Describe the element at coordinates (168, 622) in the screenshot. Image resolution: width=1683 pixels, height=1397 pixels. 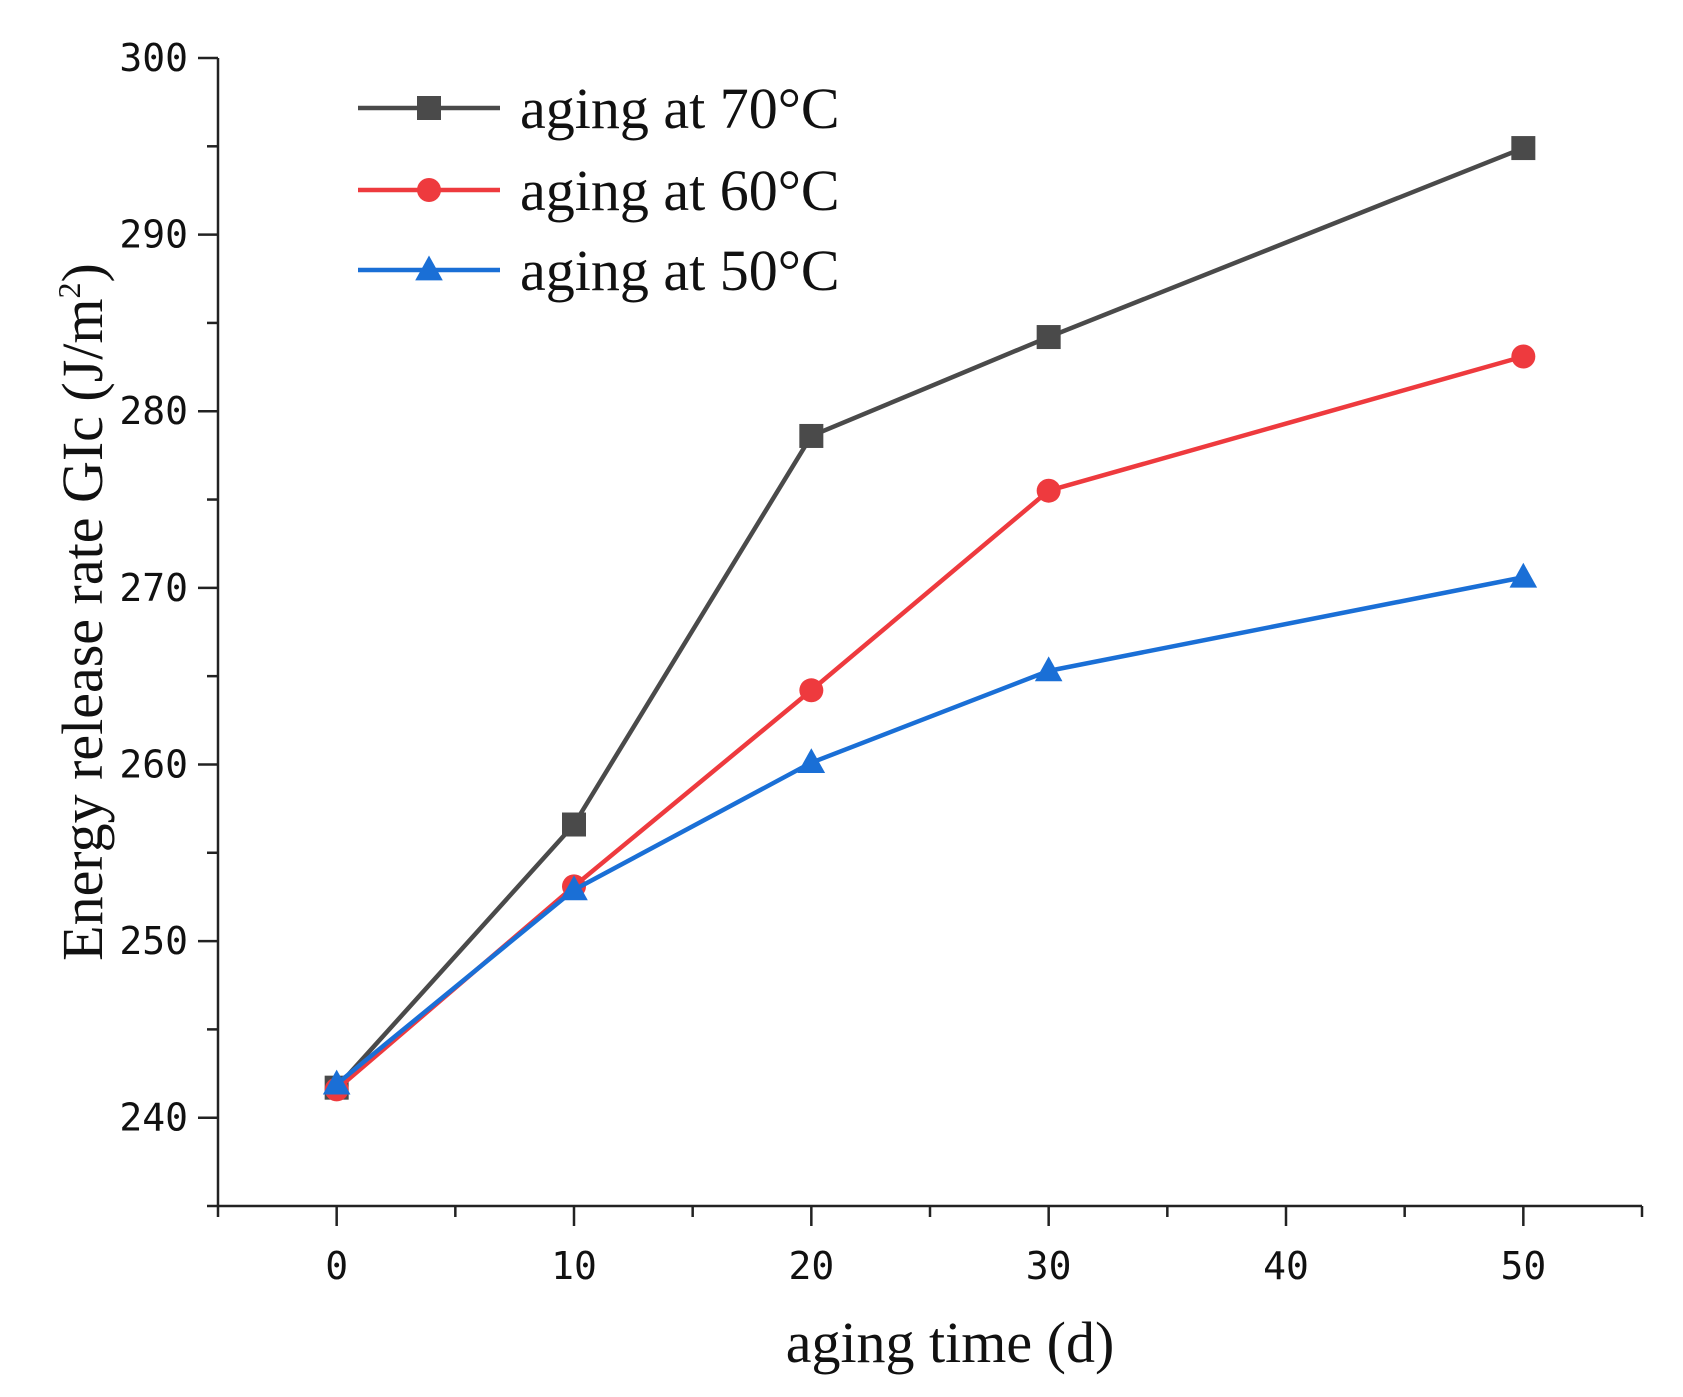
I see `y-ticks: 240 250 260 270 280 290 300` at that location.